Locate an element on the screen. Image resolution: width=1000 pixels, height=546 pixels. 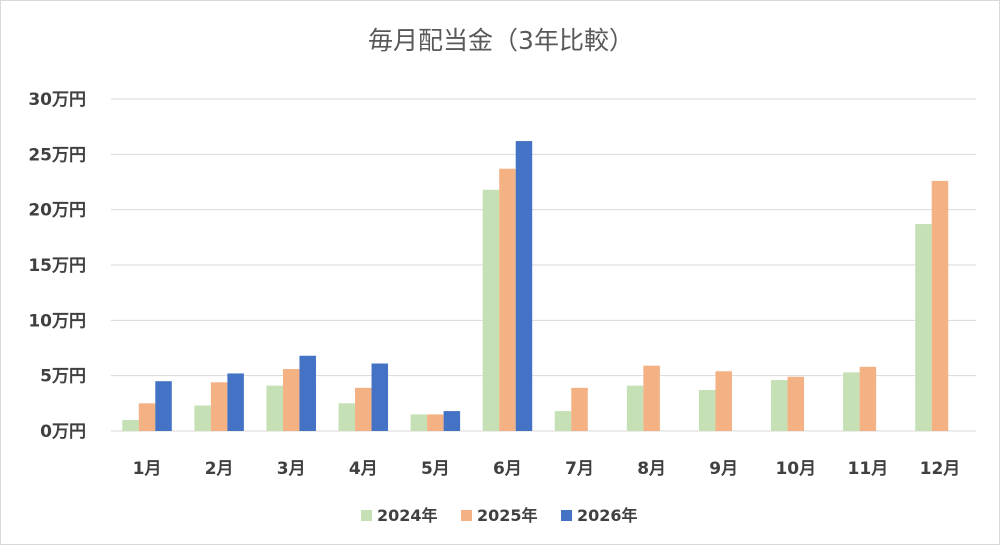
bar-2025年-6月 is located at coordinates (507, 299).